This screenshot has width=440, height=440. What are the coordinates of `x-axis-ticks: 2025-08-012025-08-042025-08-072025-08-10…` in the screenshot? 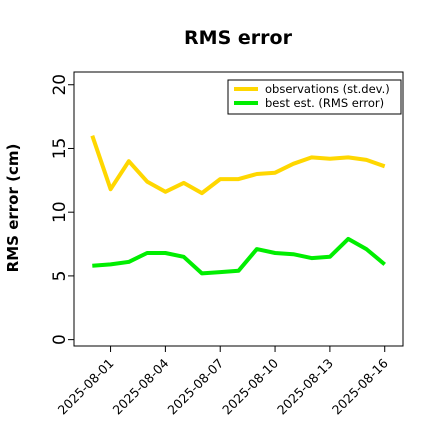 It's located at (223, 381).